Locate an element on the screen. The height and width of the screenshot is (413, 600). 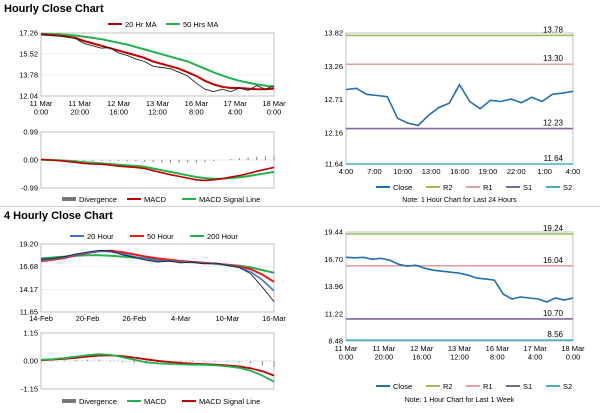
four-hourly-price-y-tick: 19.20 is located at coordinates (28, 244).